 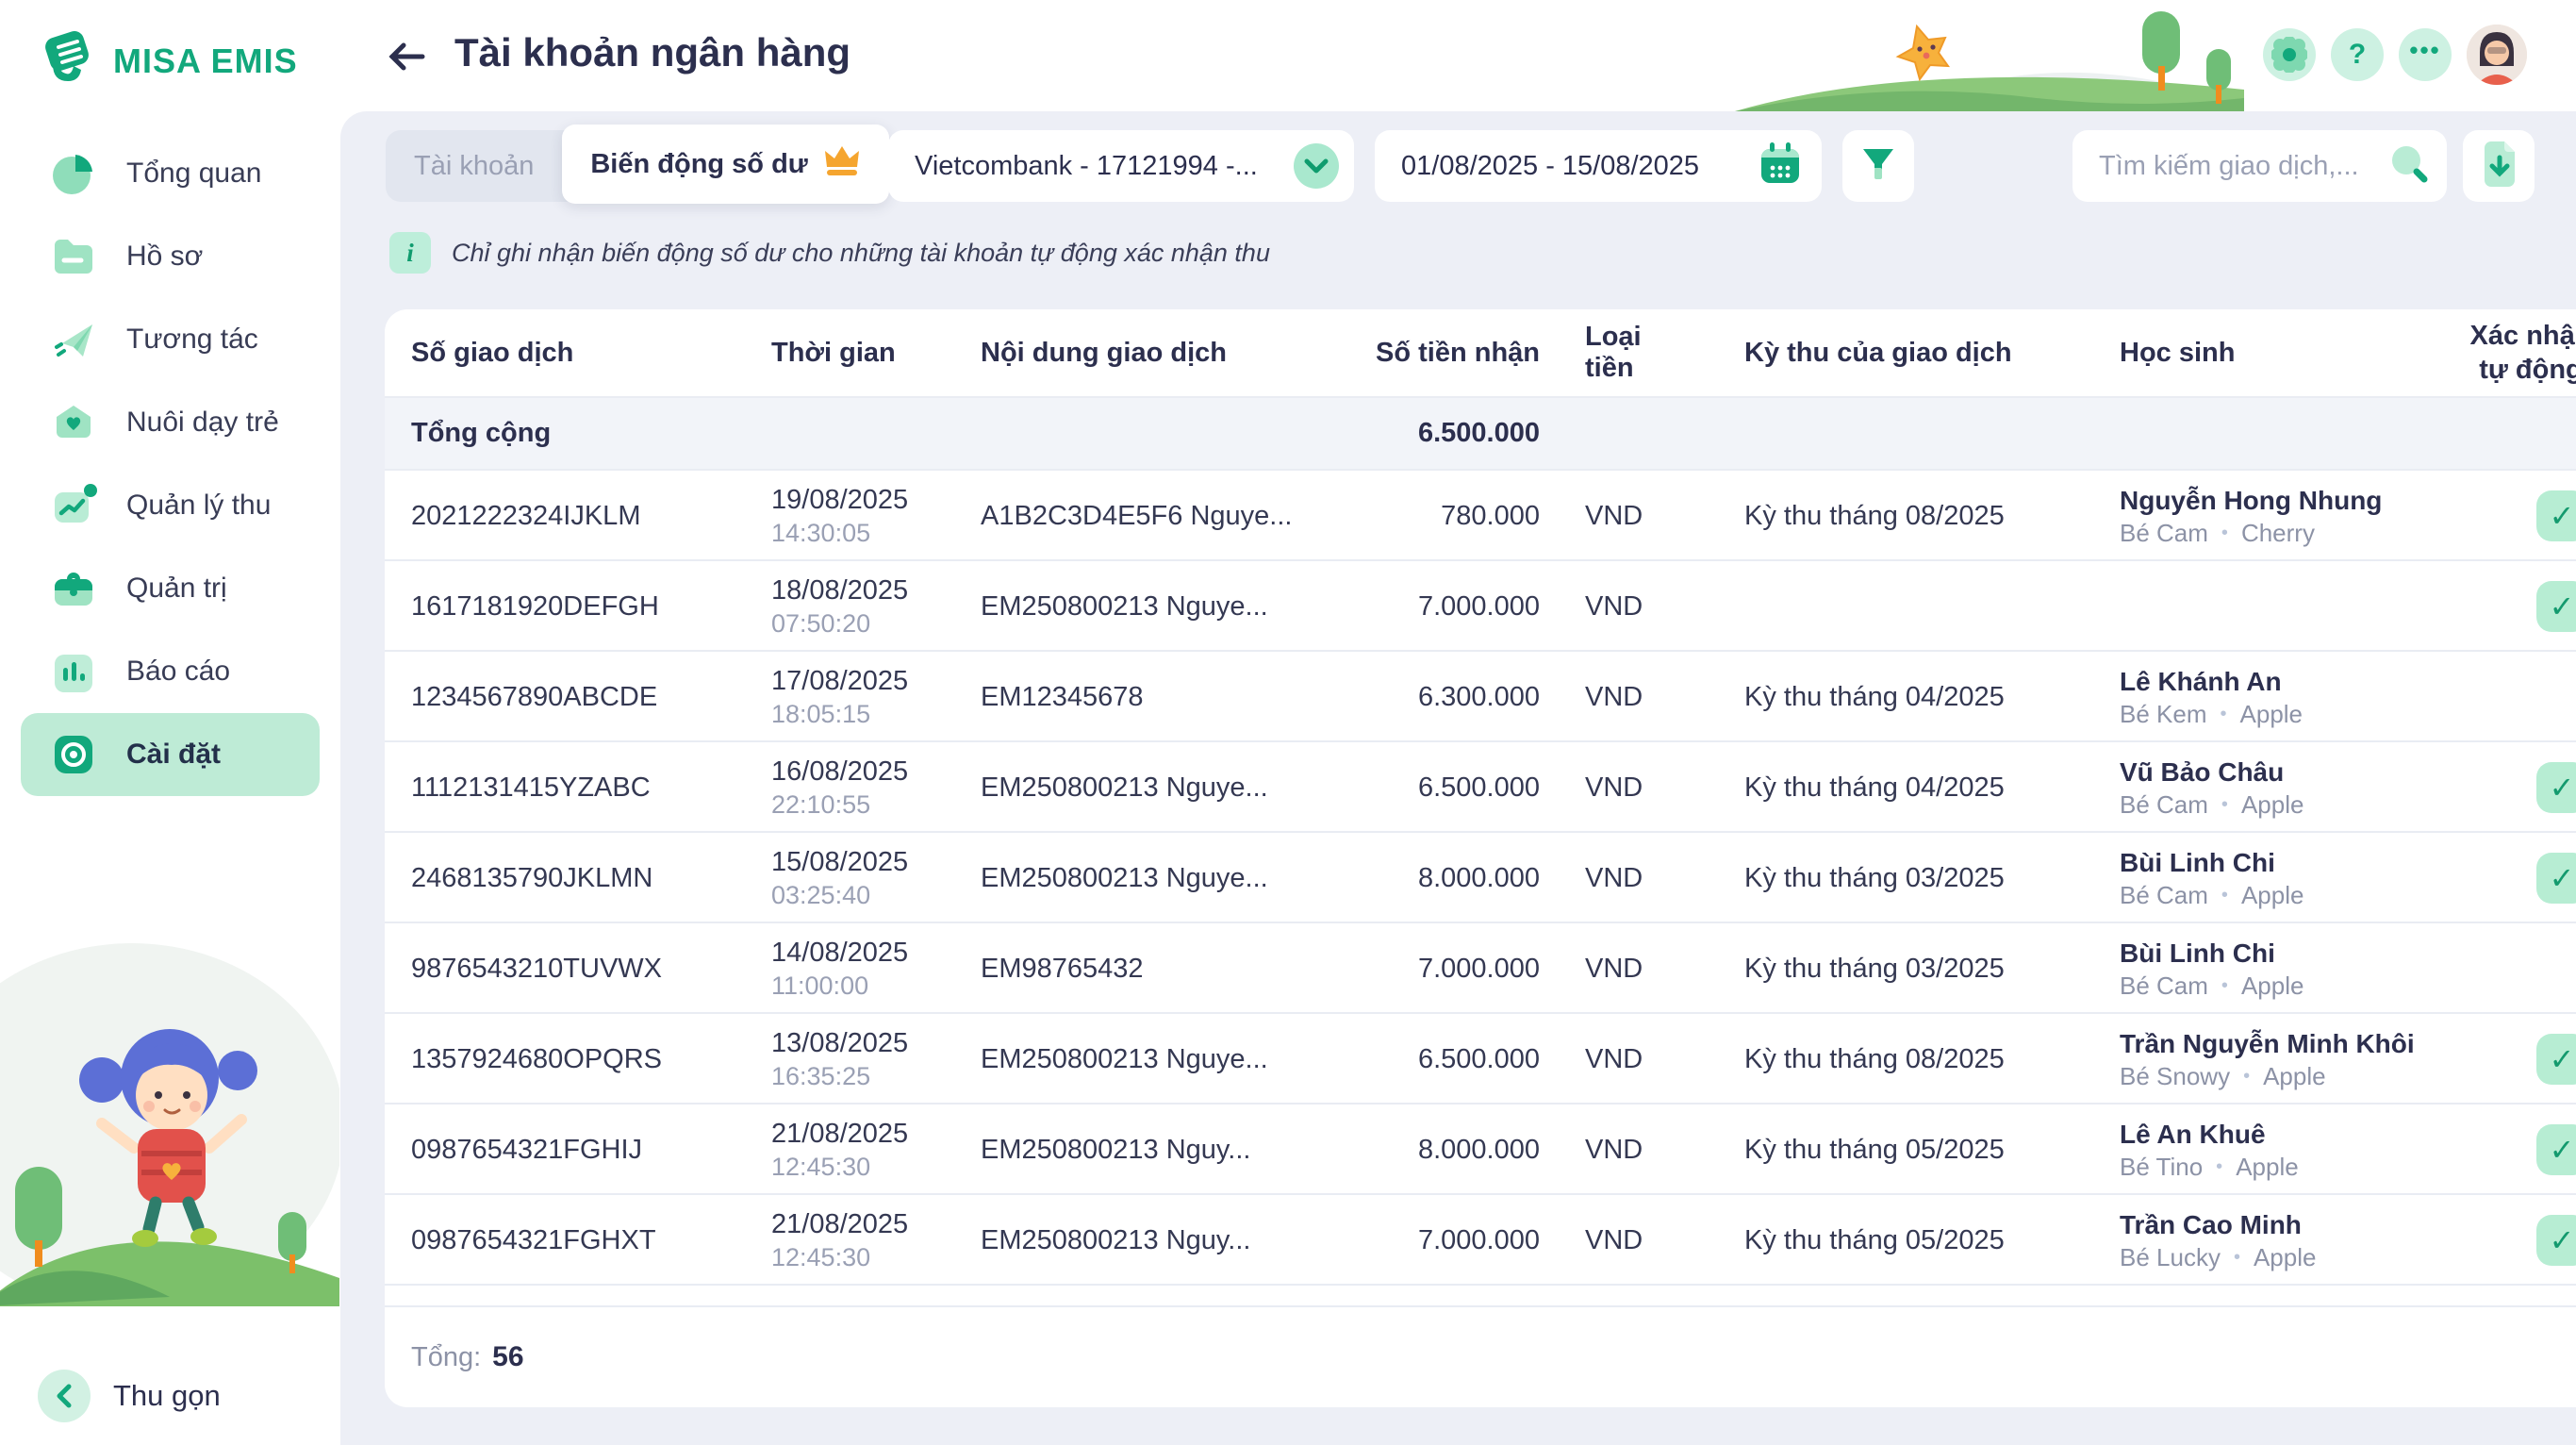 I want to click on col-header-currency: Loại tiền, so click(x=1613, y=352).